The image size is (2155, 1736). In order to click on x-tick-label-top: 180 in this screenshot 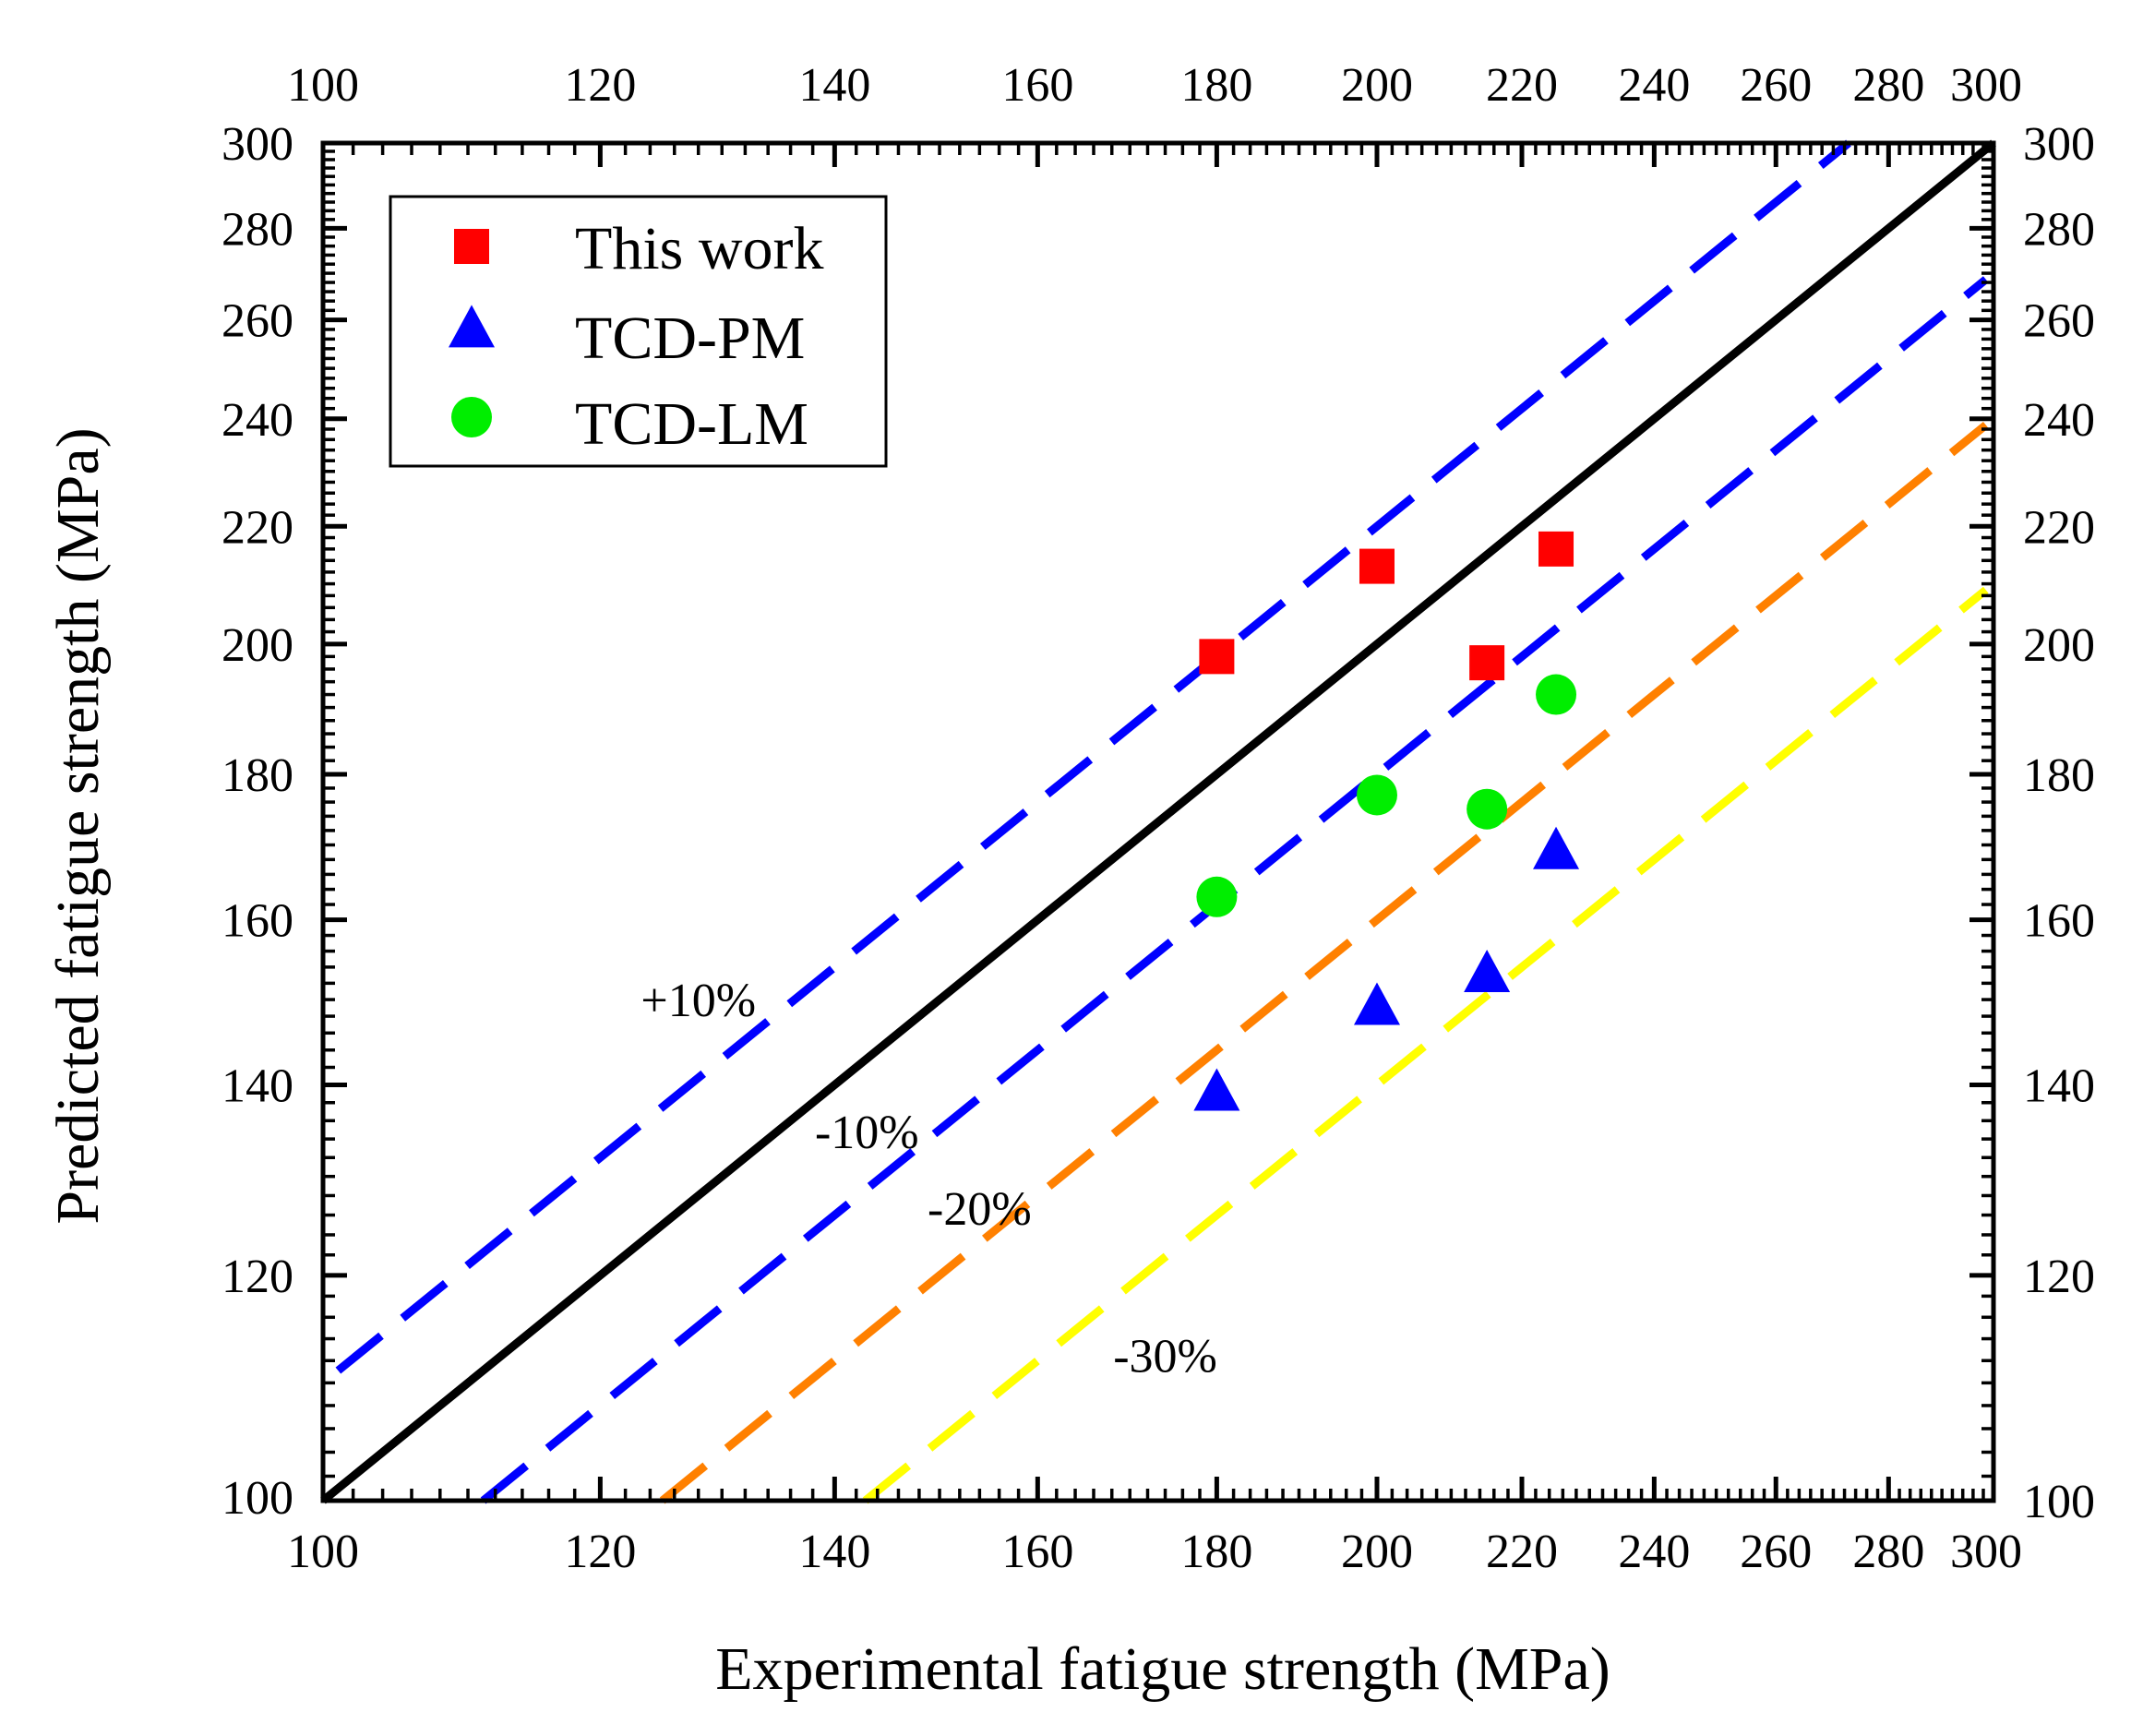, I will do `click(1216, 85)`.